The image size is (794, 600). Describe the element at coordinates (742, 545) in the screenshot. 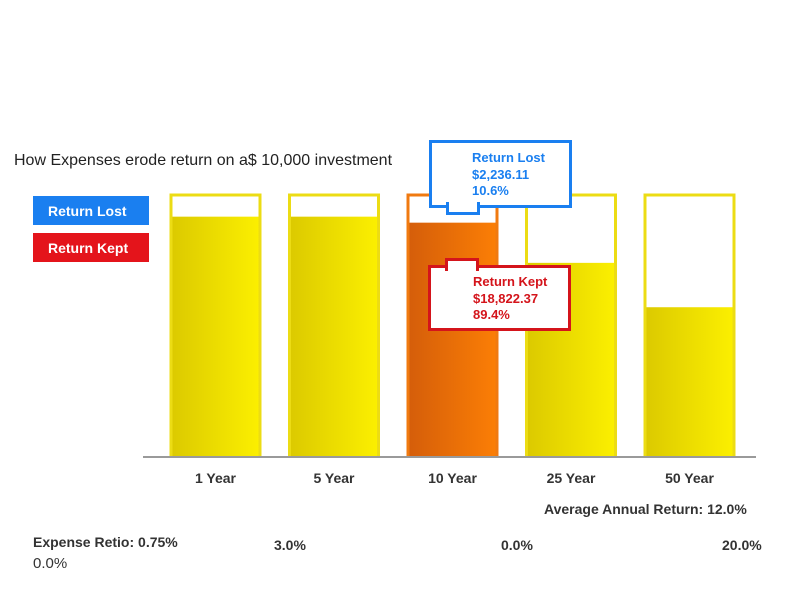

I see `slider-tick-3: 20.0%` at that location.